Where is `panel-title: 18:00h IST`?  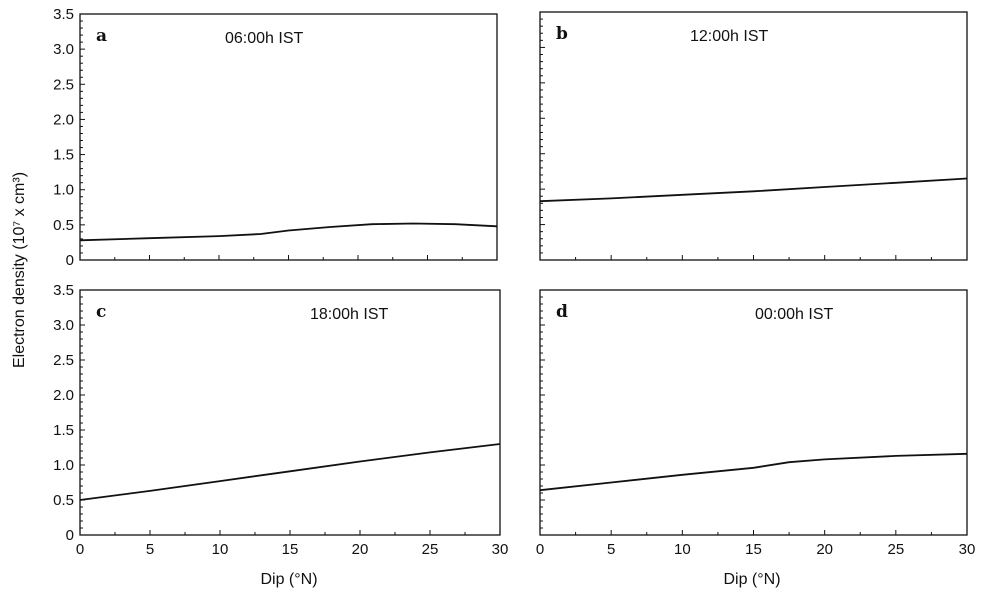 panel-title: 18:00h IST is located at coordinates (349, 314).